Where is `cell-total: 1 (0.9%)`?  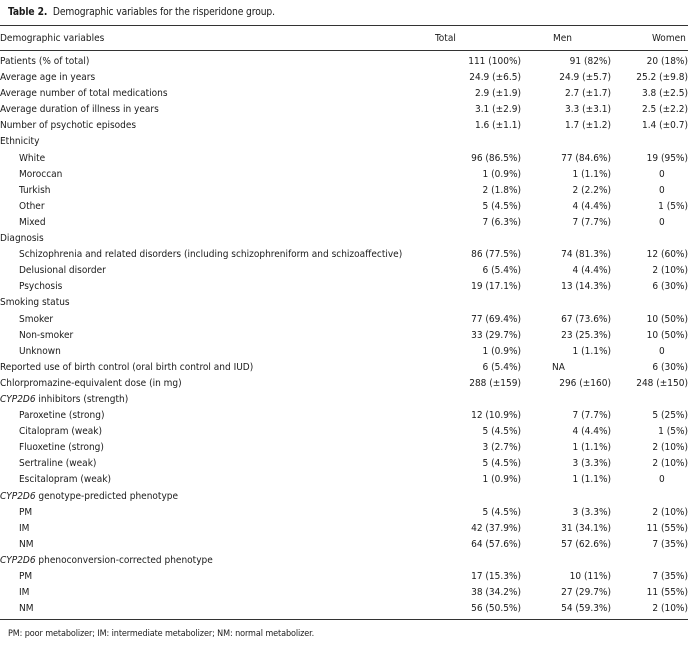
cell-total: 1 (0.9%) is located at coordinates (501, 174).